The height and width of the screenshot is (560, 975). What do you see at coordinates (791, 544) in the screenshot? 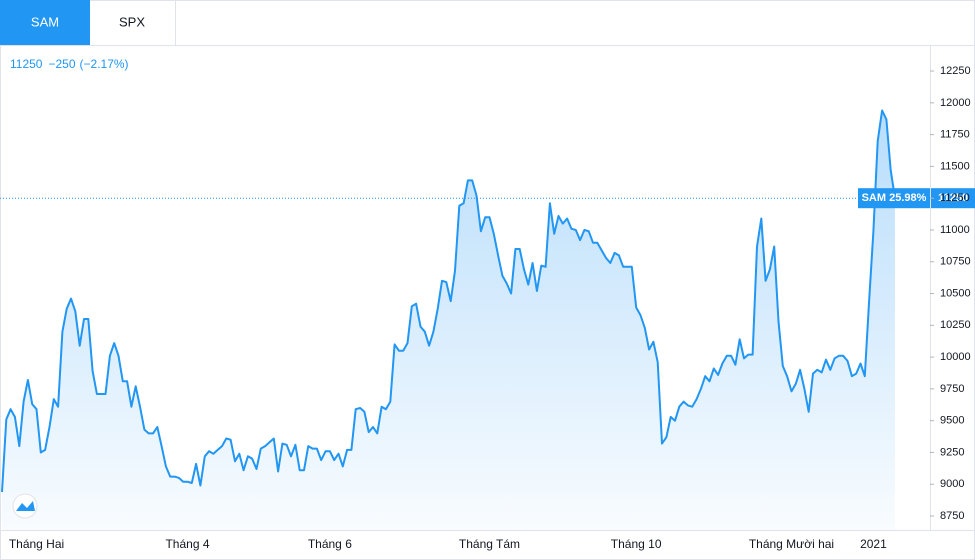
I see `x-tick-label: Tháng Mười hai` at bounding box center [791, 544].